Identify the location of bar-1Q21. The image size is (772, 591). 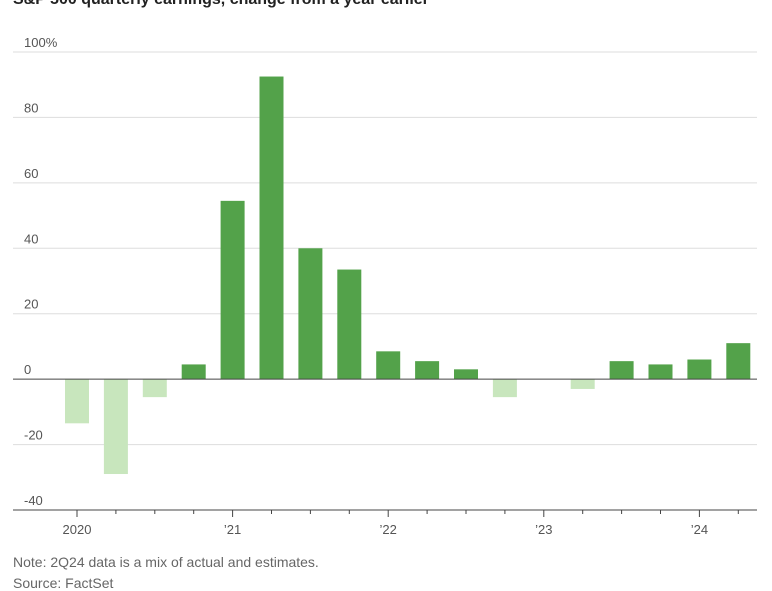
(232, 290).